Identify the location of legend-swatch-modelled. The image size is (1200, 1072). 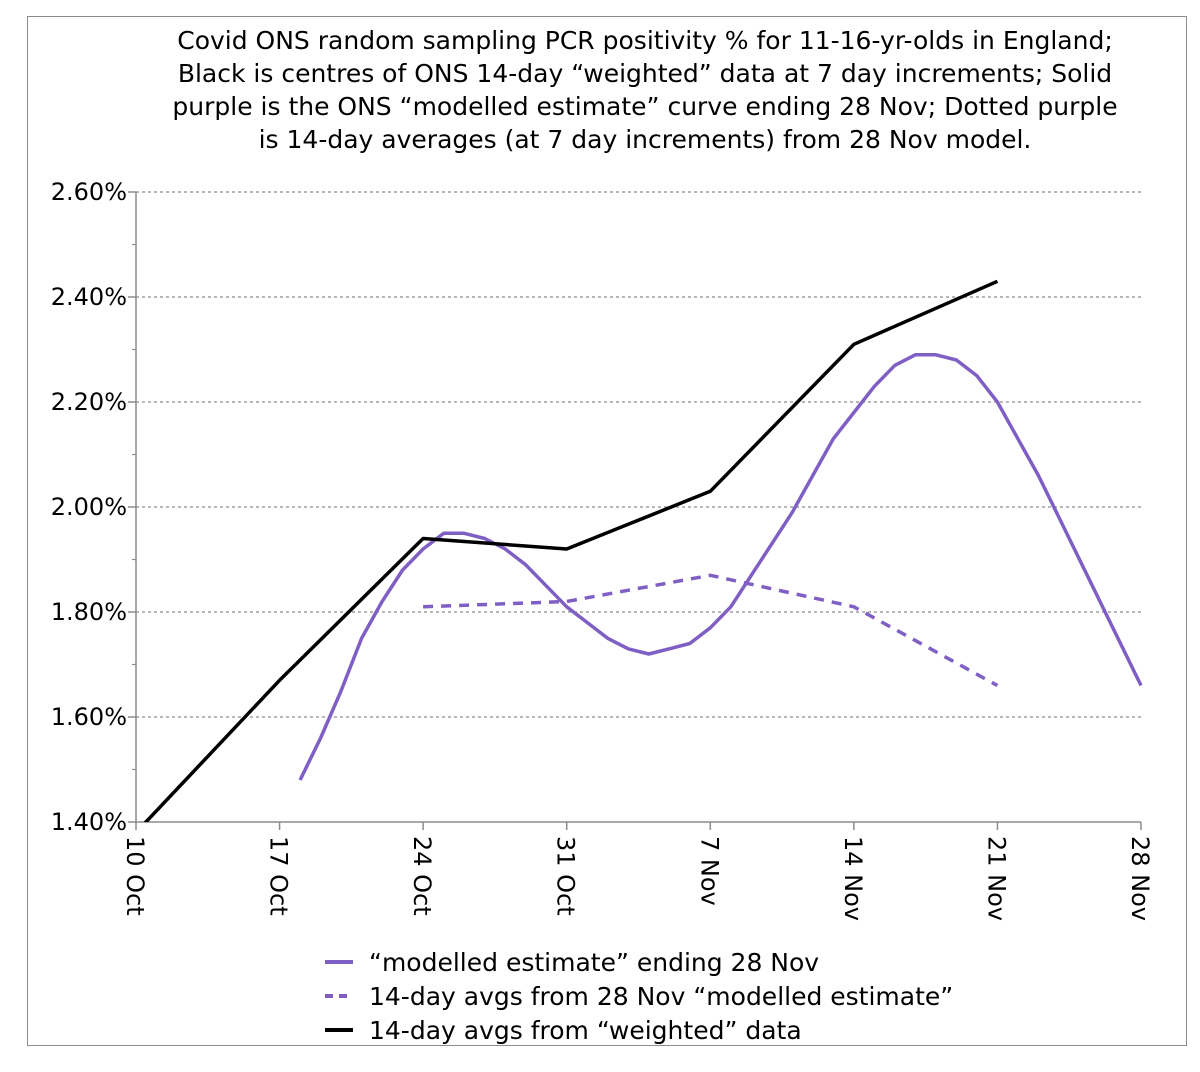
(339, 962).